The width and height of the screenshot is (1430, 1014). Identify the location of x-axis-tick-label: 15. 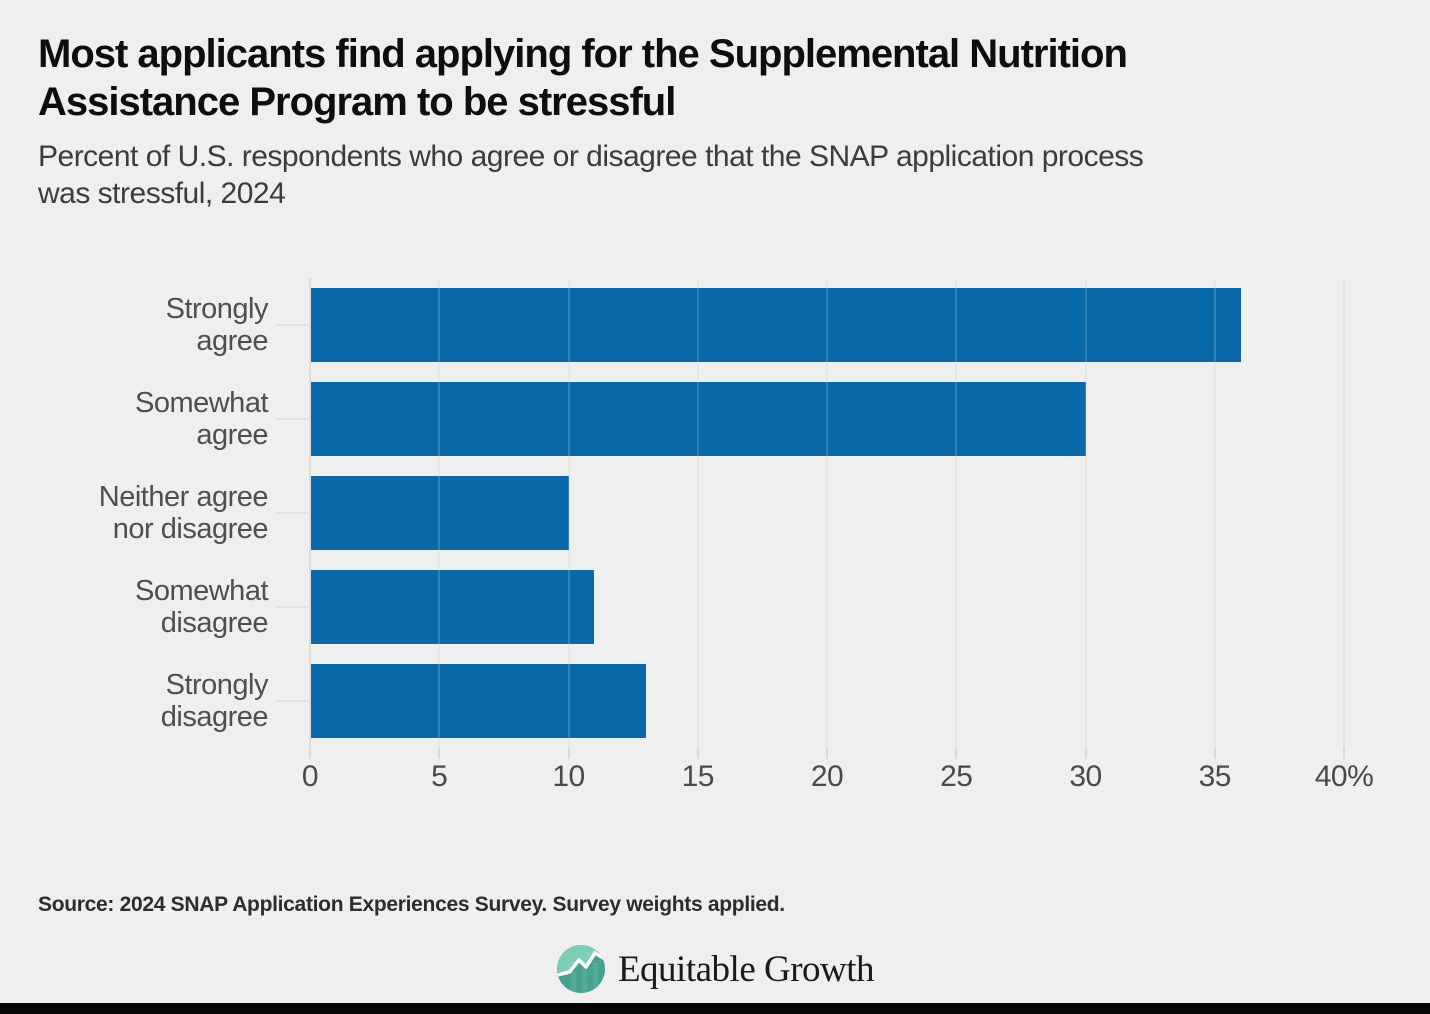
(698, 776).